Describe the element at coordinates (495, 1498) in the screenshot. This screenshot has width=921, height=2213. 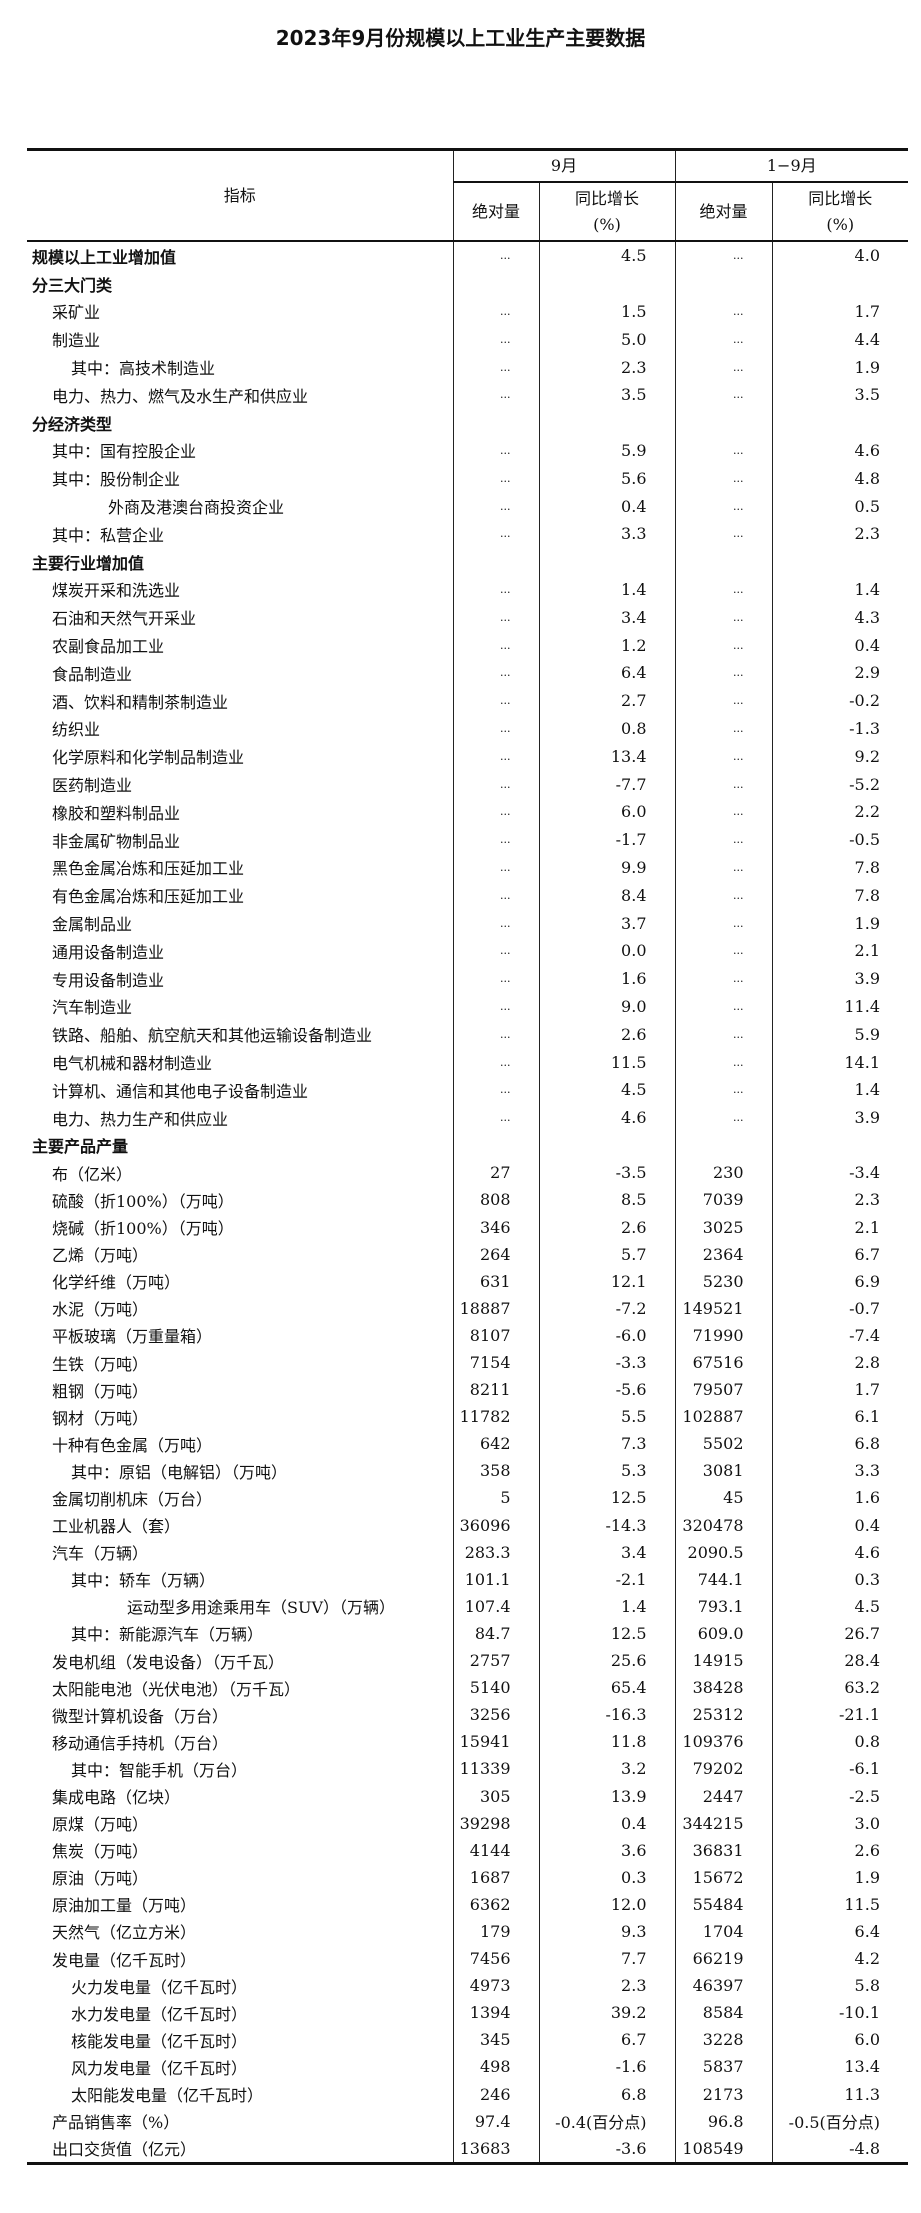
I see `cell-sep-absolute: 5` at that location.